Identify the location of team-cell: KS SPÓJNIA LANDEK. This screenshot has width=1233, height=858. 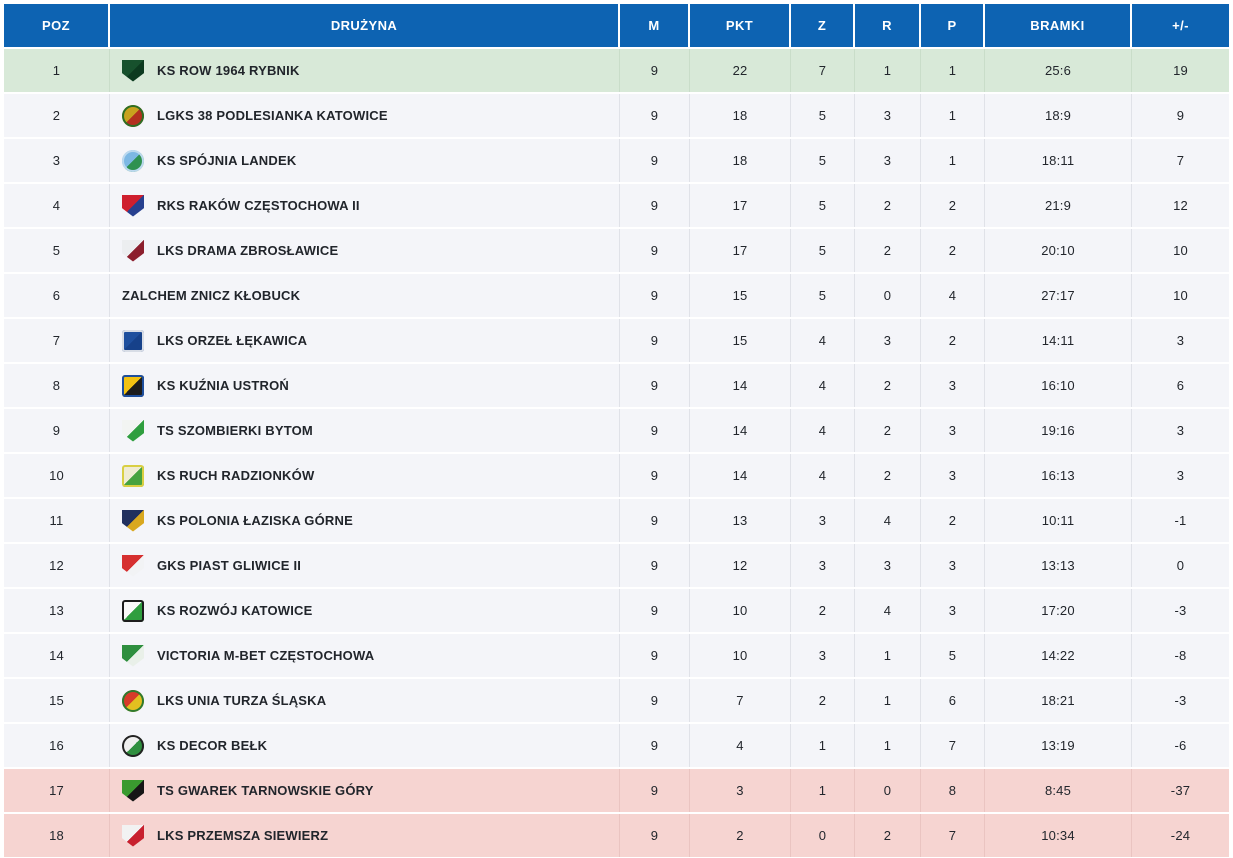
(365, 160).